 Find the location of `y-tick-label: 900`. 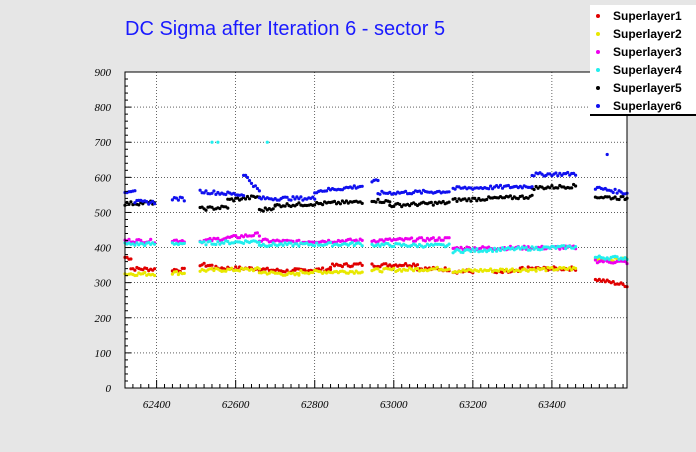

y-tick-label: 900 is located at coordinates (103, 73).